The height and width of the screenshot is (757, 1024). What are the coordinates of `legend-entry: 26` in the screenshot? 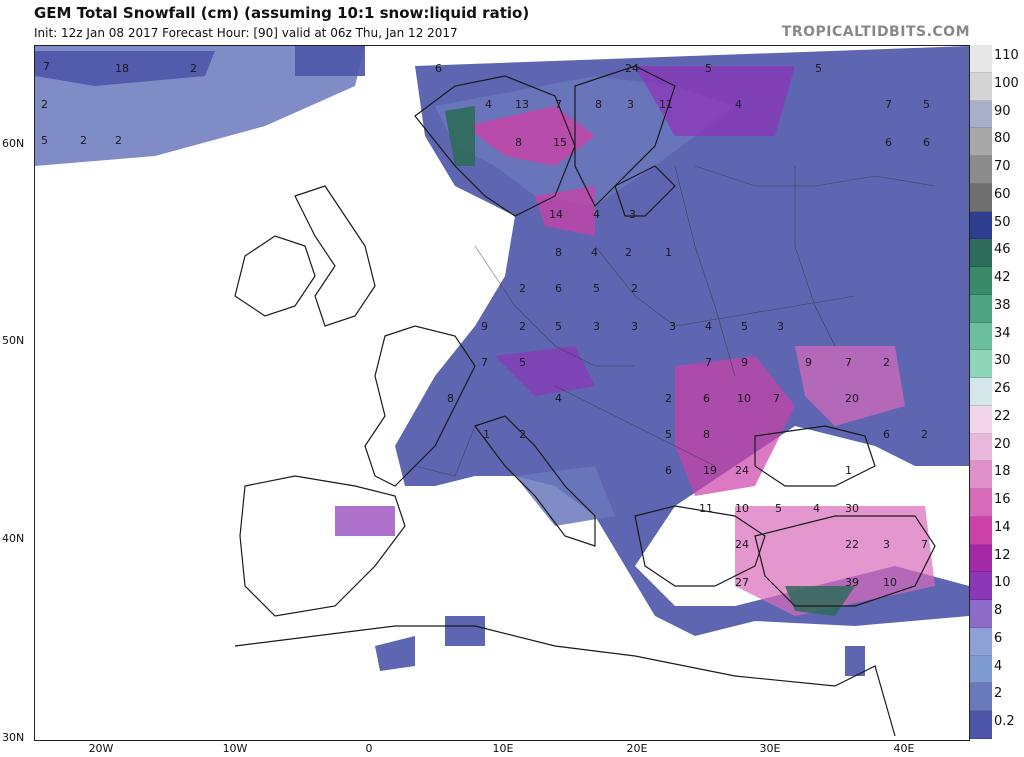 It's located at (996, 392).